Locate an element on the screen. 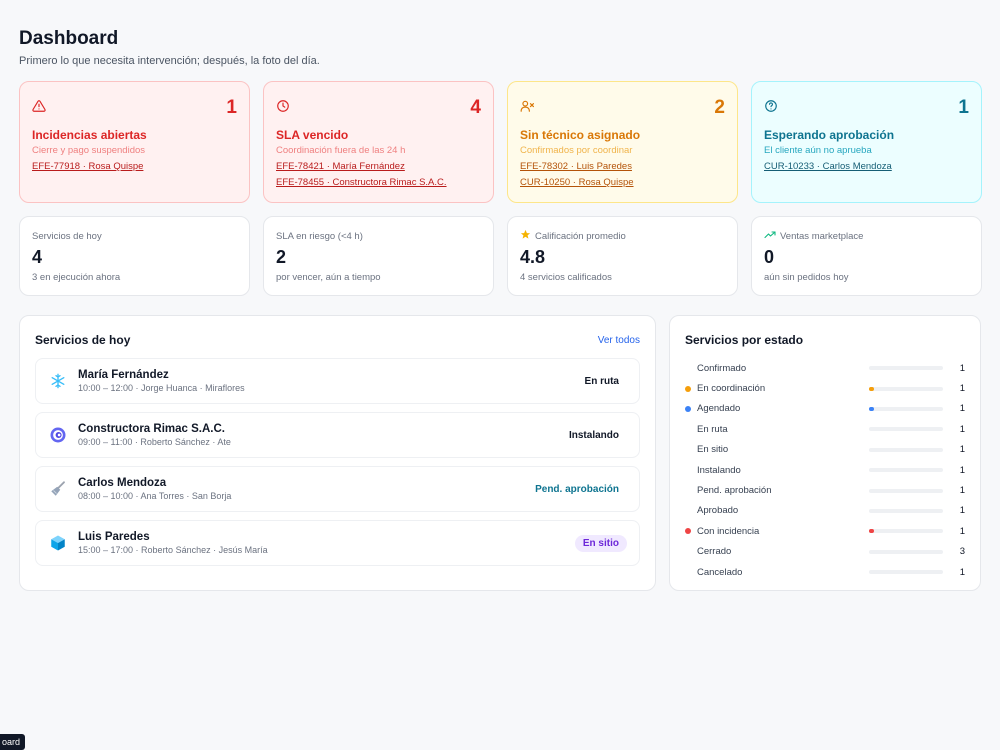  footer-tag: oard is located at coordinates (13, 742).